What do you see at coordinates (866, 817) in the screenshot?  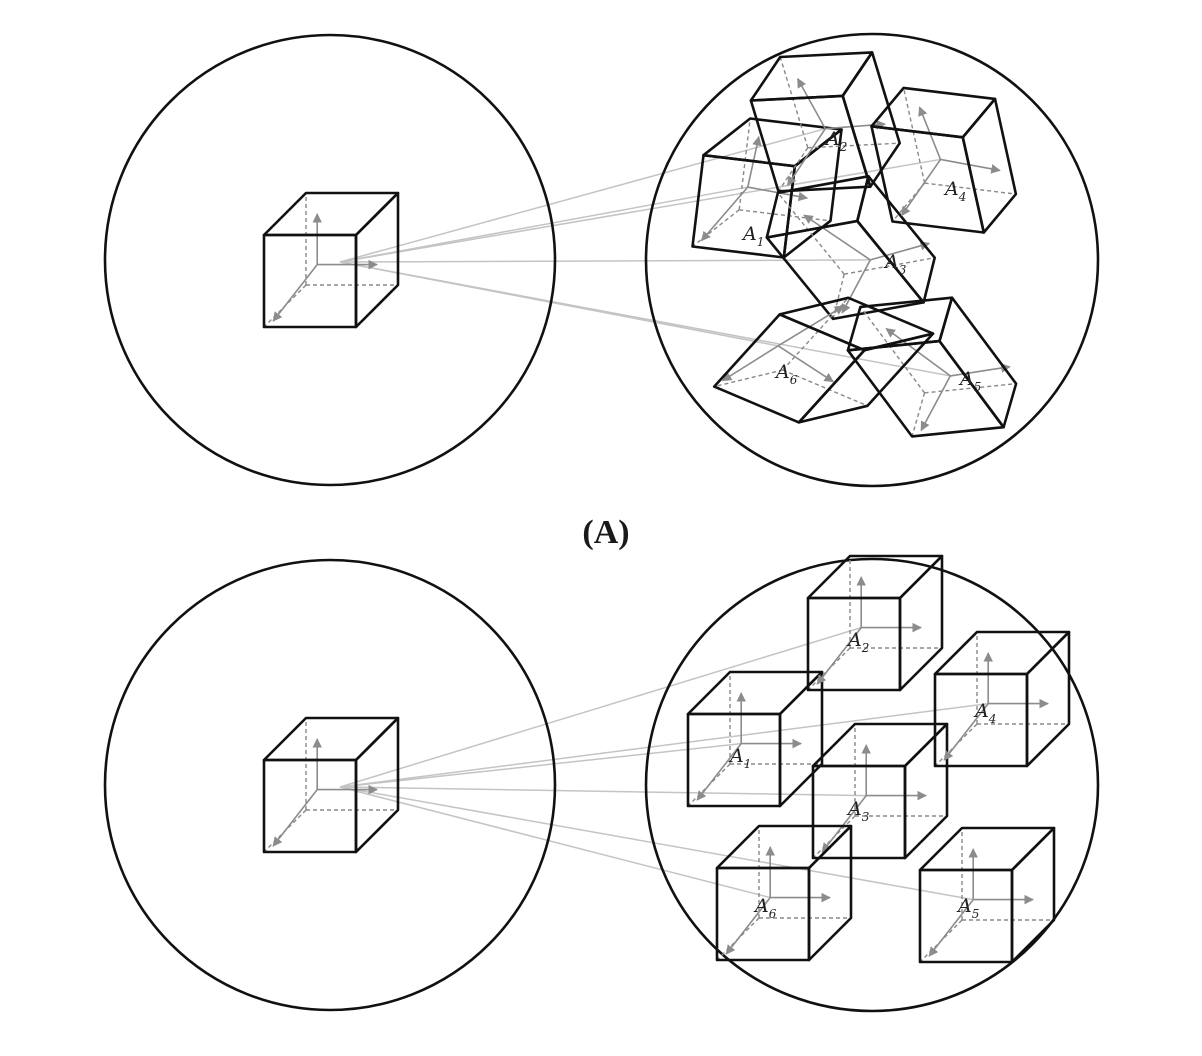 I see `panel-b-label-a3-subscript: 3` at bounding box center [866, 817].